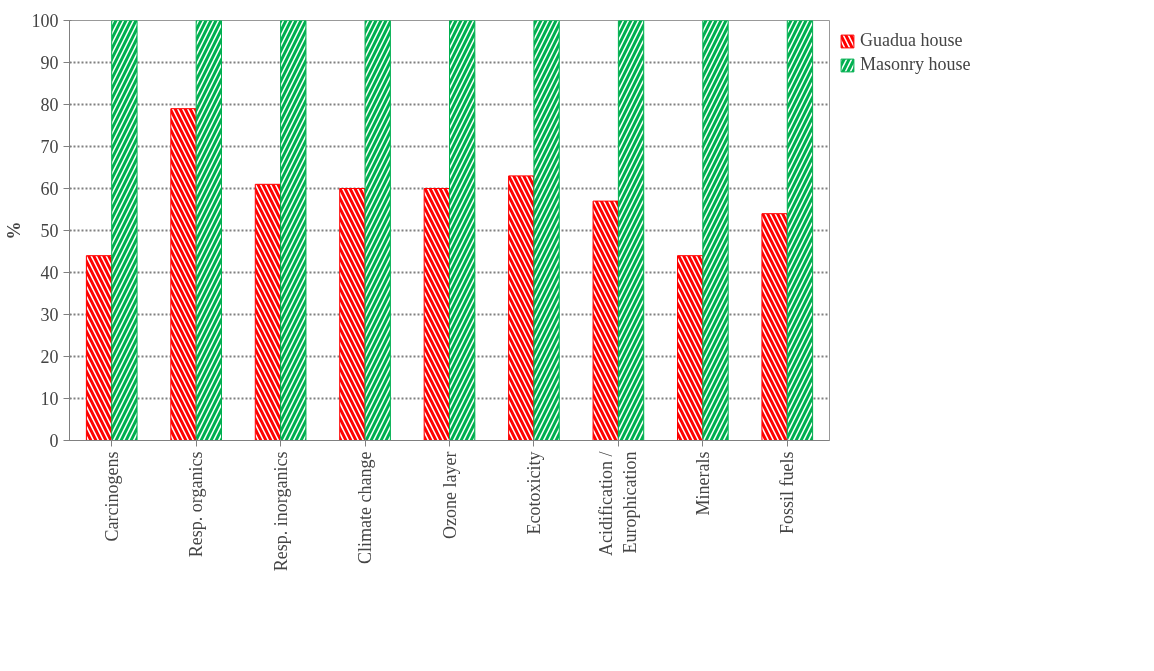  What do you see at coordinates (787, 493) in the screenshot?
I see `x-tick-label: Fossil fuels` at bounding box center [787, 493].